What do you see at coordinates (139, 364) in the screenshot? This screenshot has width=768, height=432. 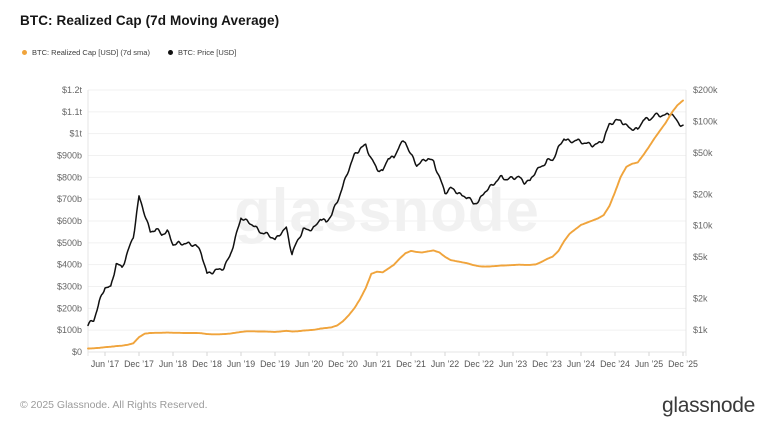 I see `svg-text: Dec ’17` at bounding box center [139, 364].